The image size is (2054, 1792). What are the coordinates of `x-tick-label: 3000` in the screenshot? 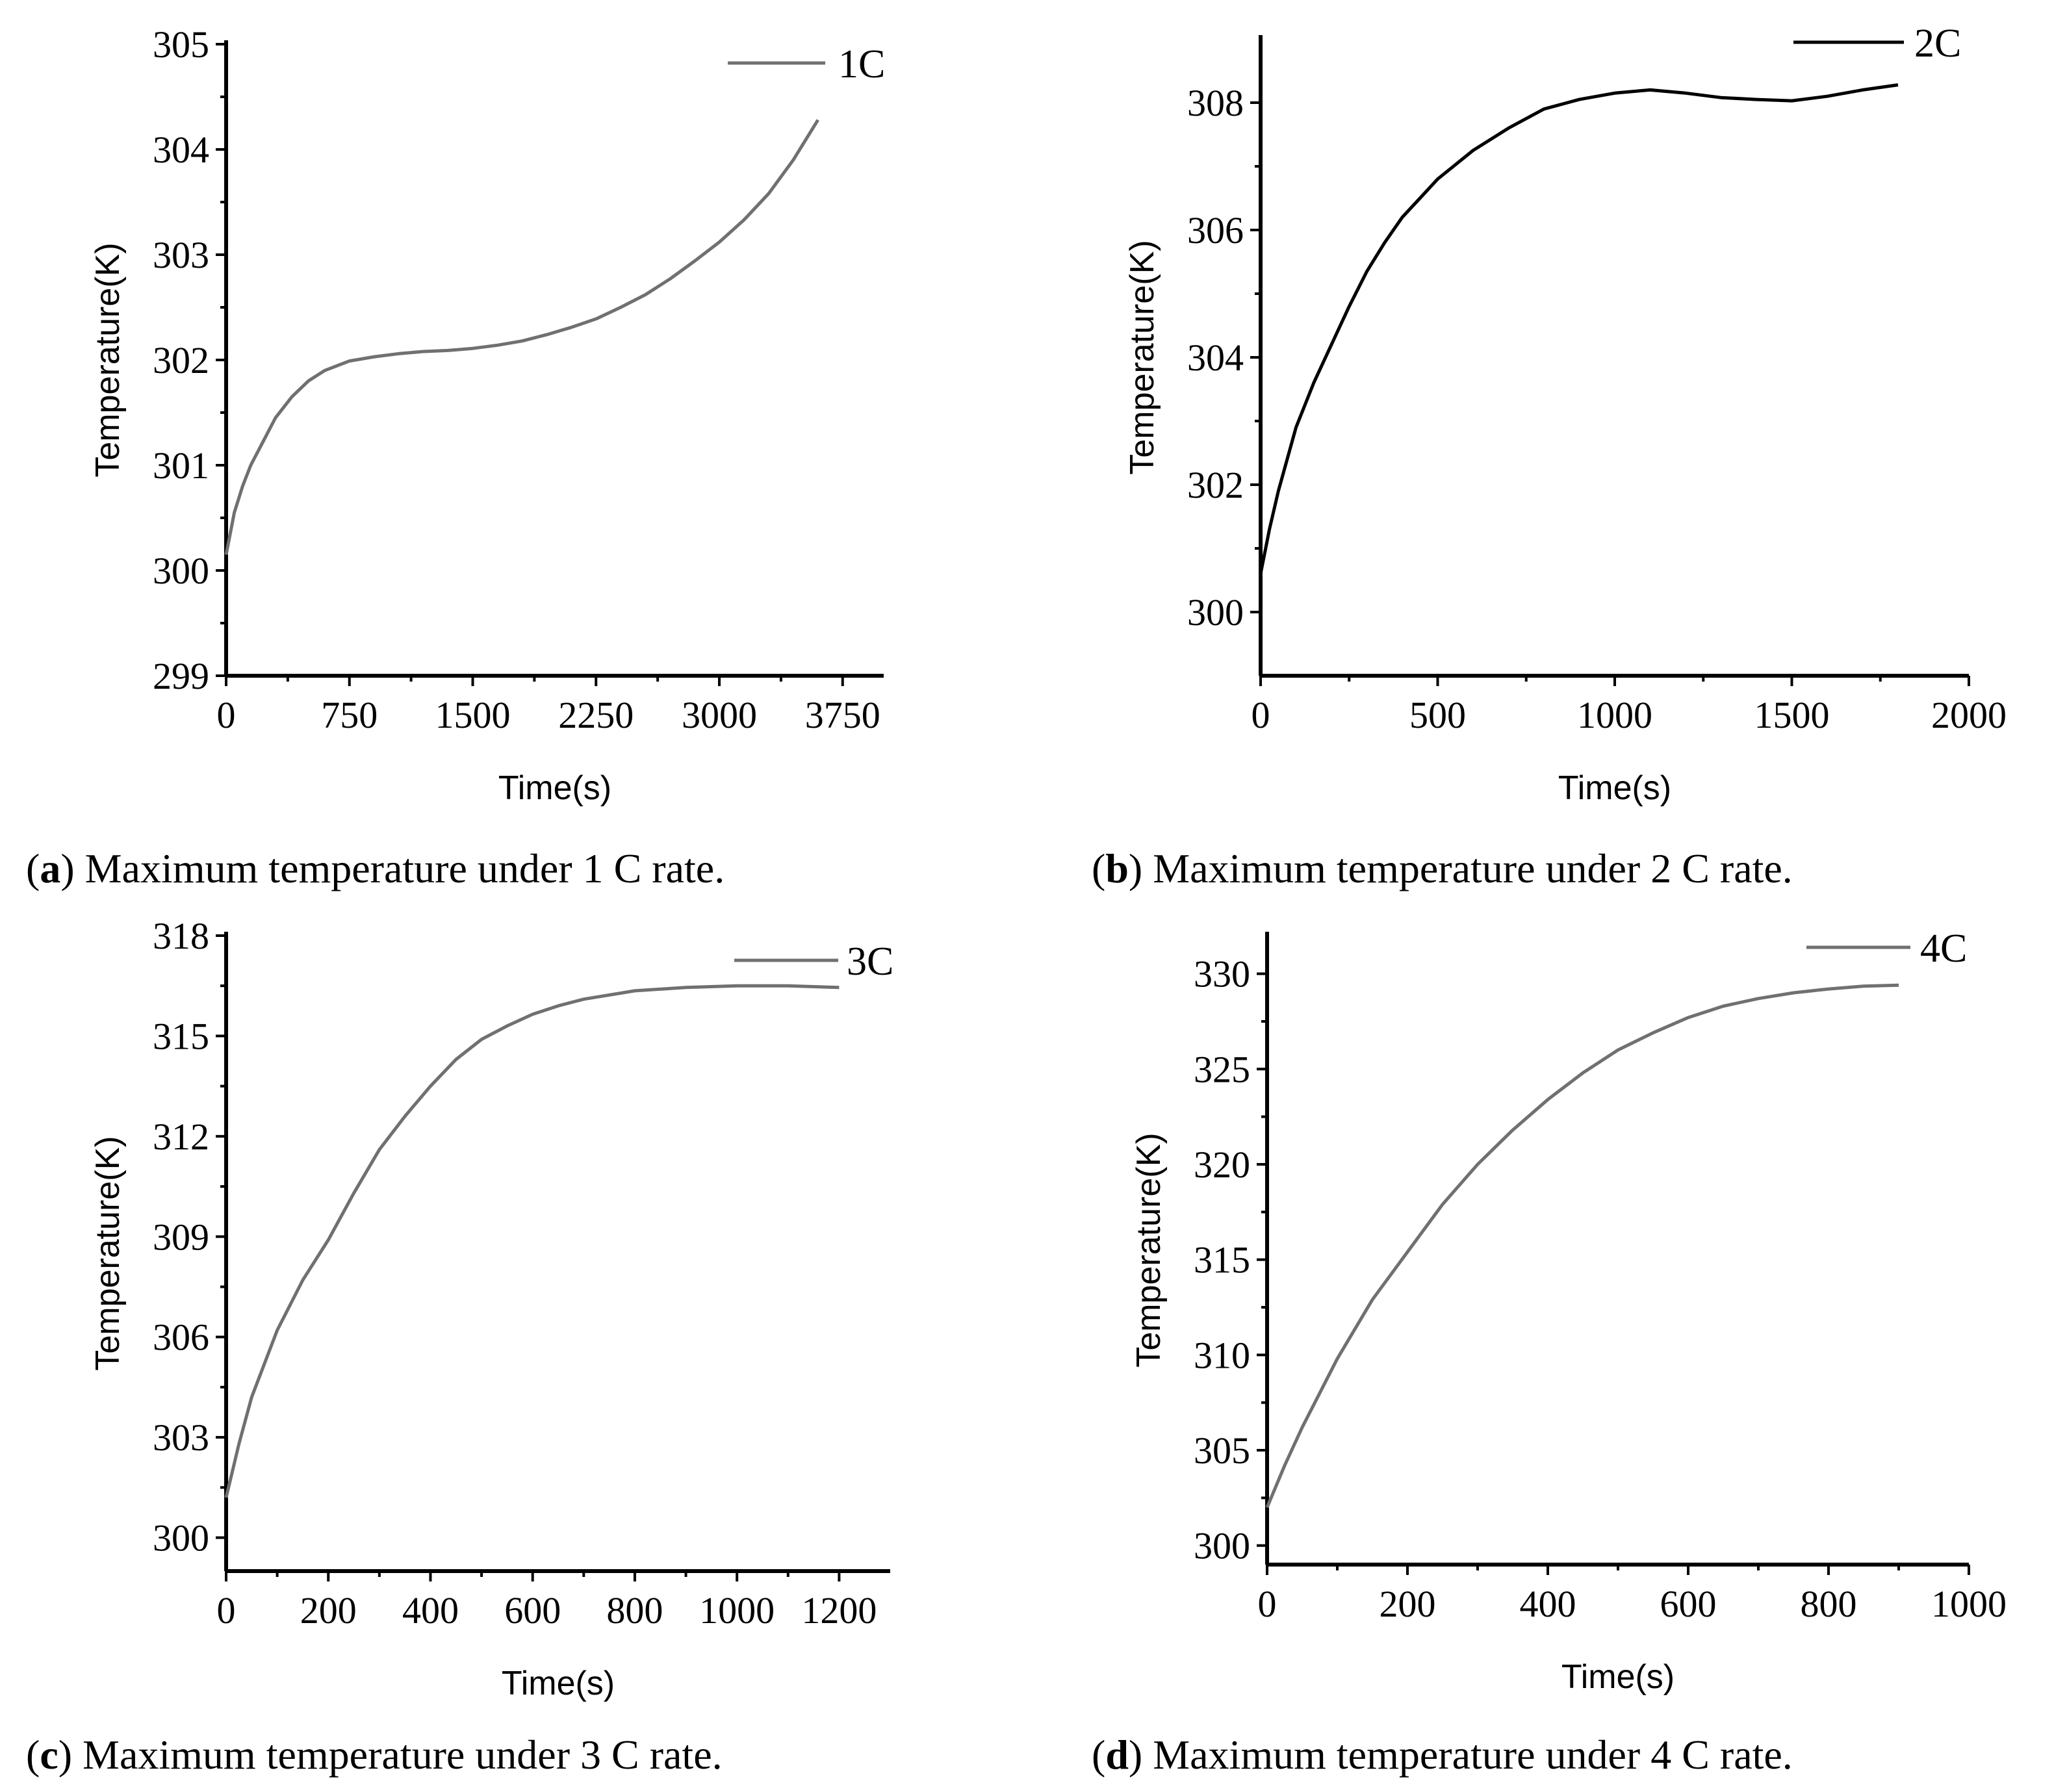 It's located at (719, 715).